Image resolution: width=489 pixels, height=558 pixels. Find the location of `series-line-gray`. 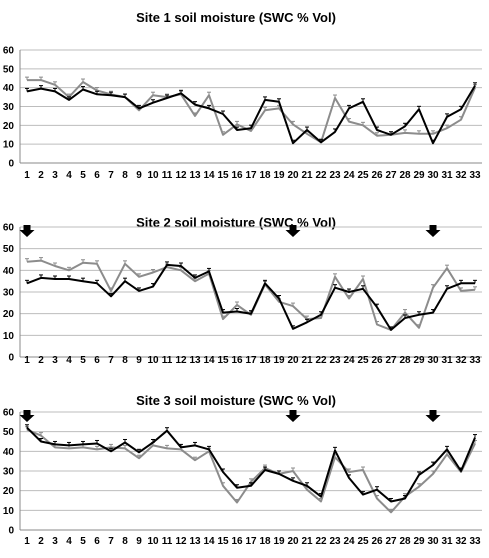

series-line-gray is located at coordinates (251, 111).